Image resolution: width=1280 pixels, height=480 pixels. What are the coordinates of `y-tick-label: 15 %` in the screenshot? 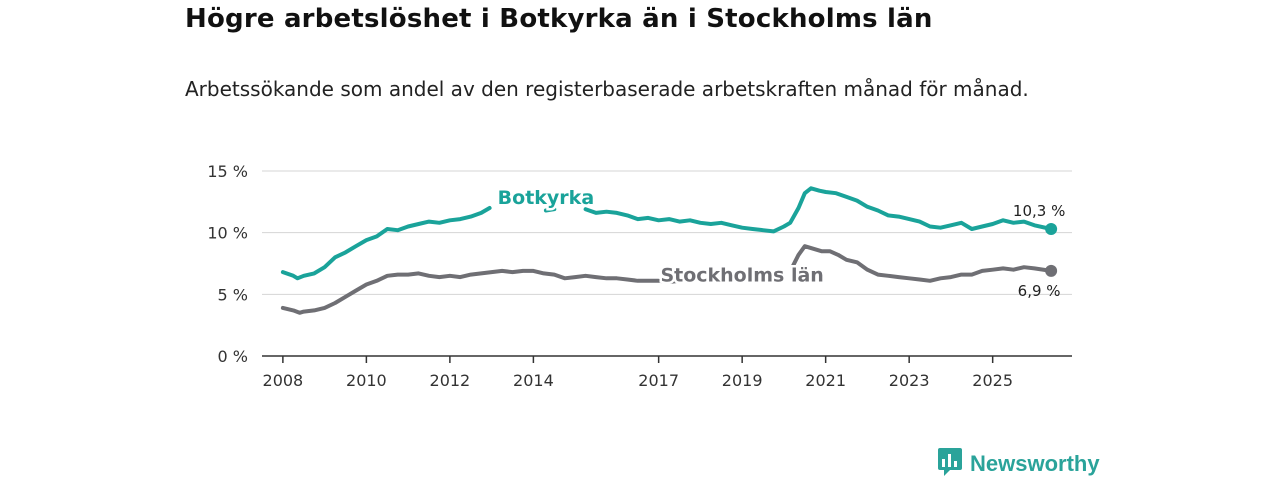 It's located at (227, 171).